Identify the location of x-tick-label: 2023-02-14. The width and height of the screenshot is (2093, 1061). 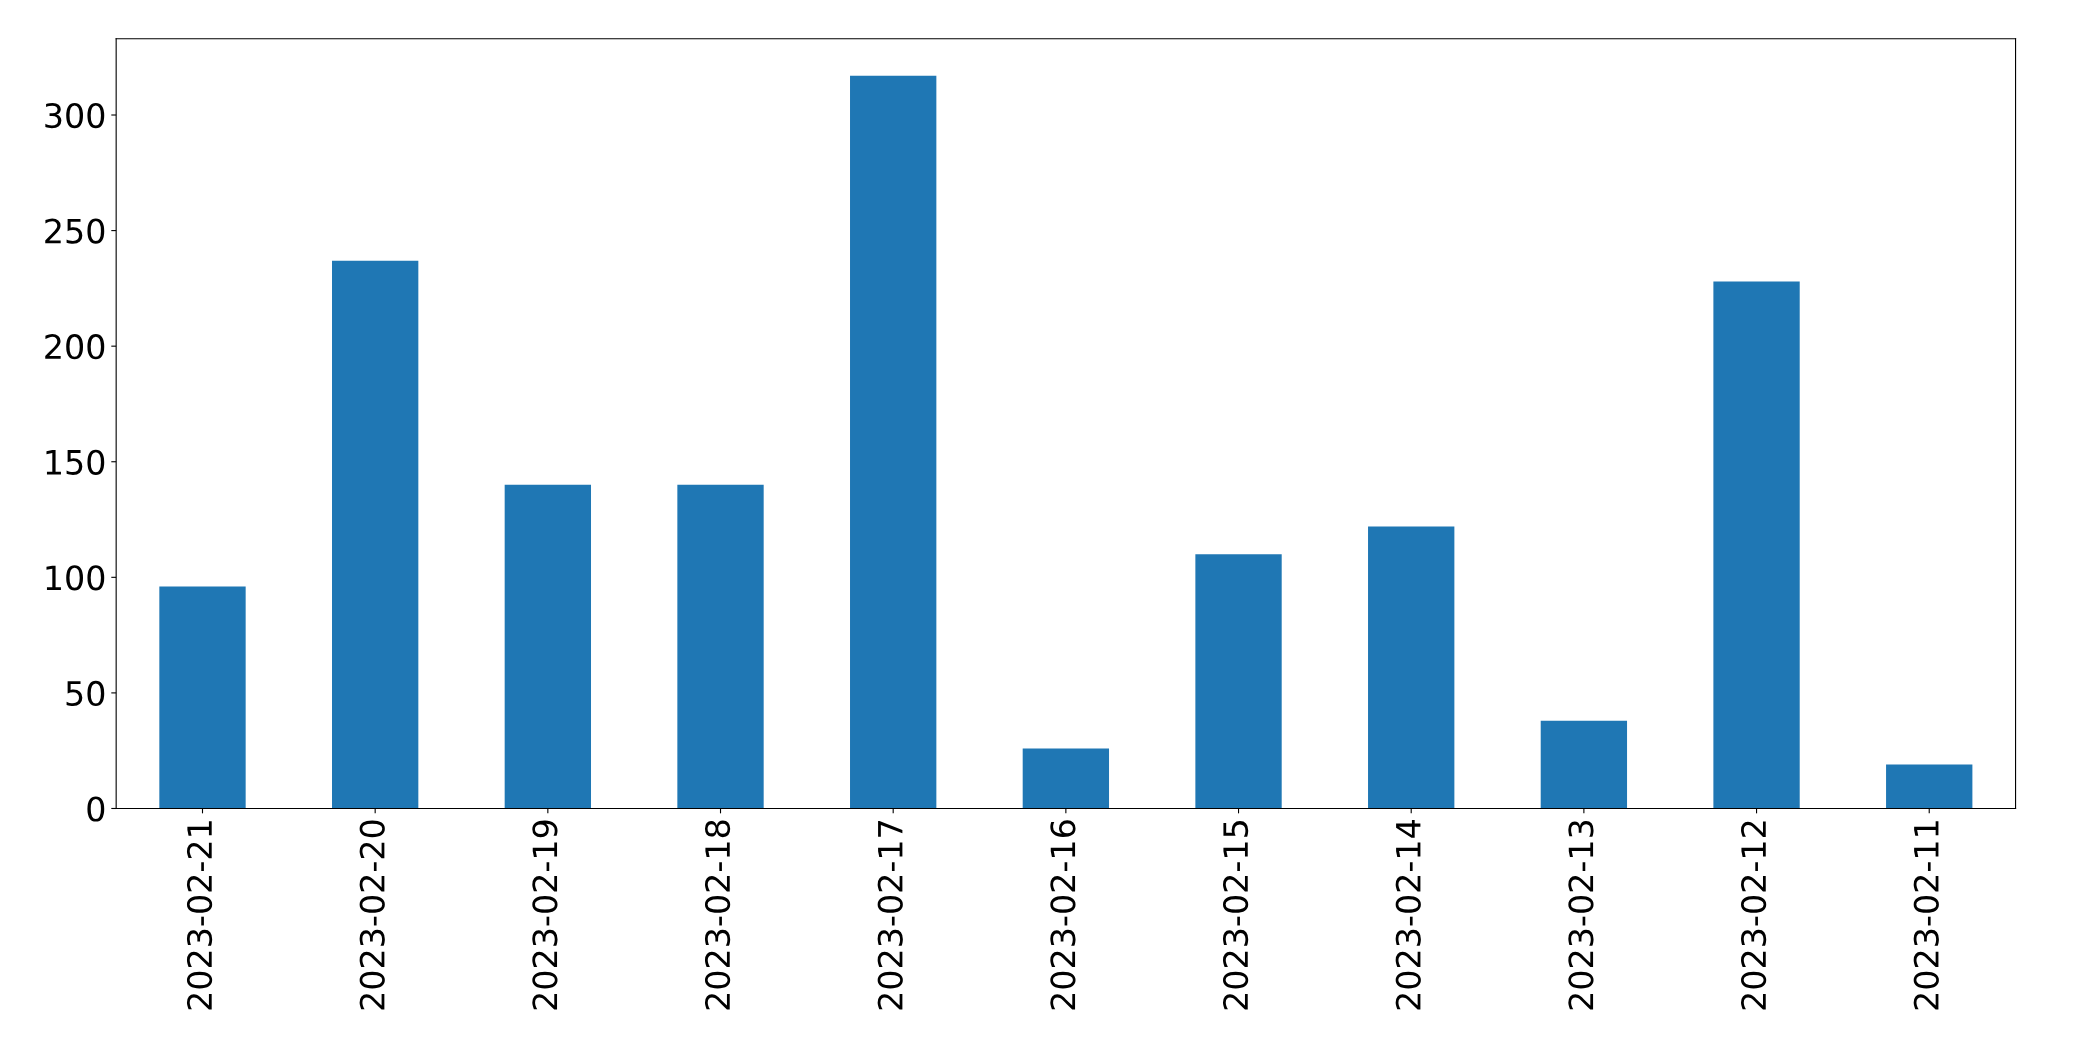
(1408, 915).